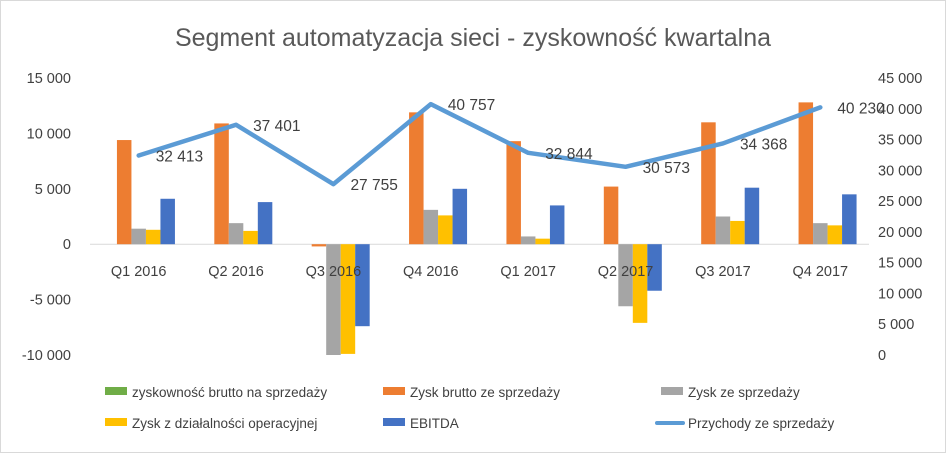  What do you see at coordinates (626, 272) in the screenshot?
I see `x-tick-label: Q2 2017` at bounding box center [626, 272].